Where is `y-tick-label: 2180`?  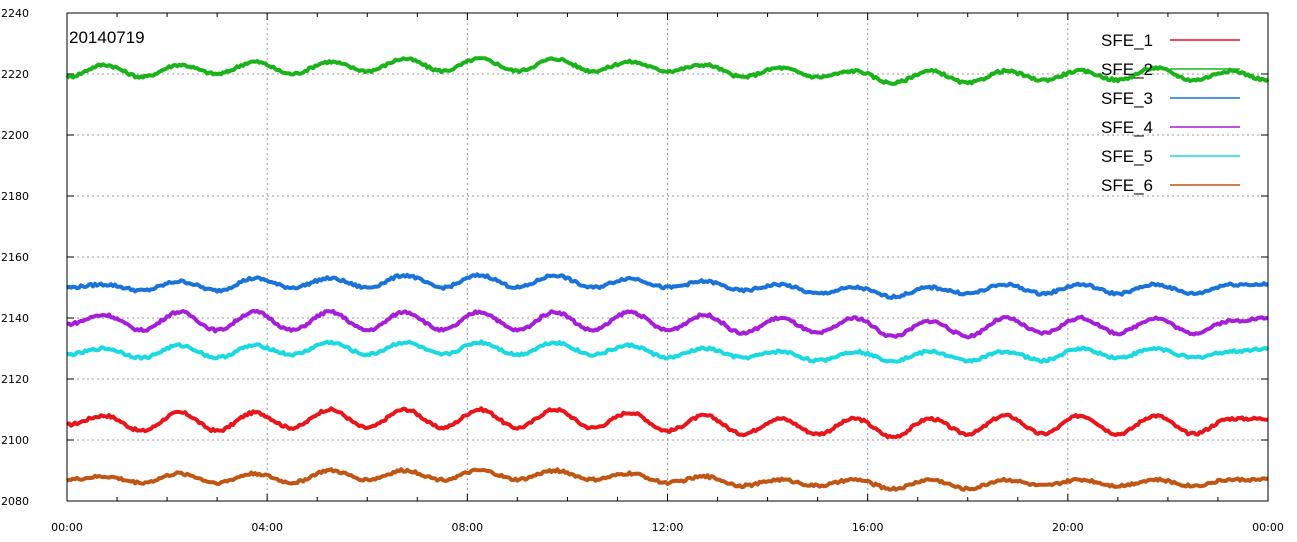
y-tick-label: 2180 is located at coordinates (15, 196).